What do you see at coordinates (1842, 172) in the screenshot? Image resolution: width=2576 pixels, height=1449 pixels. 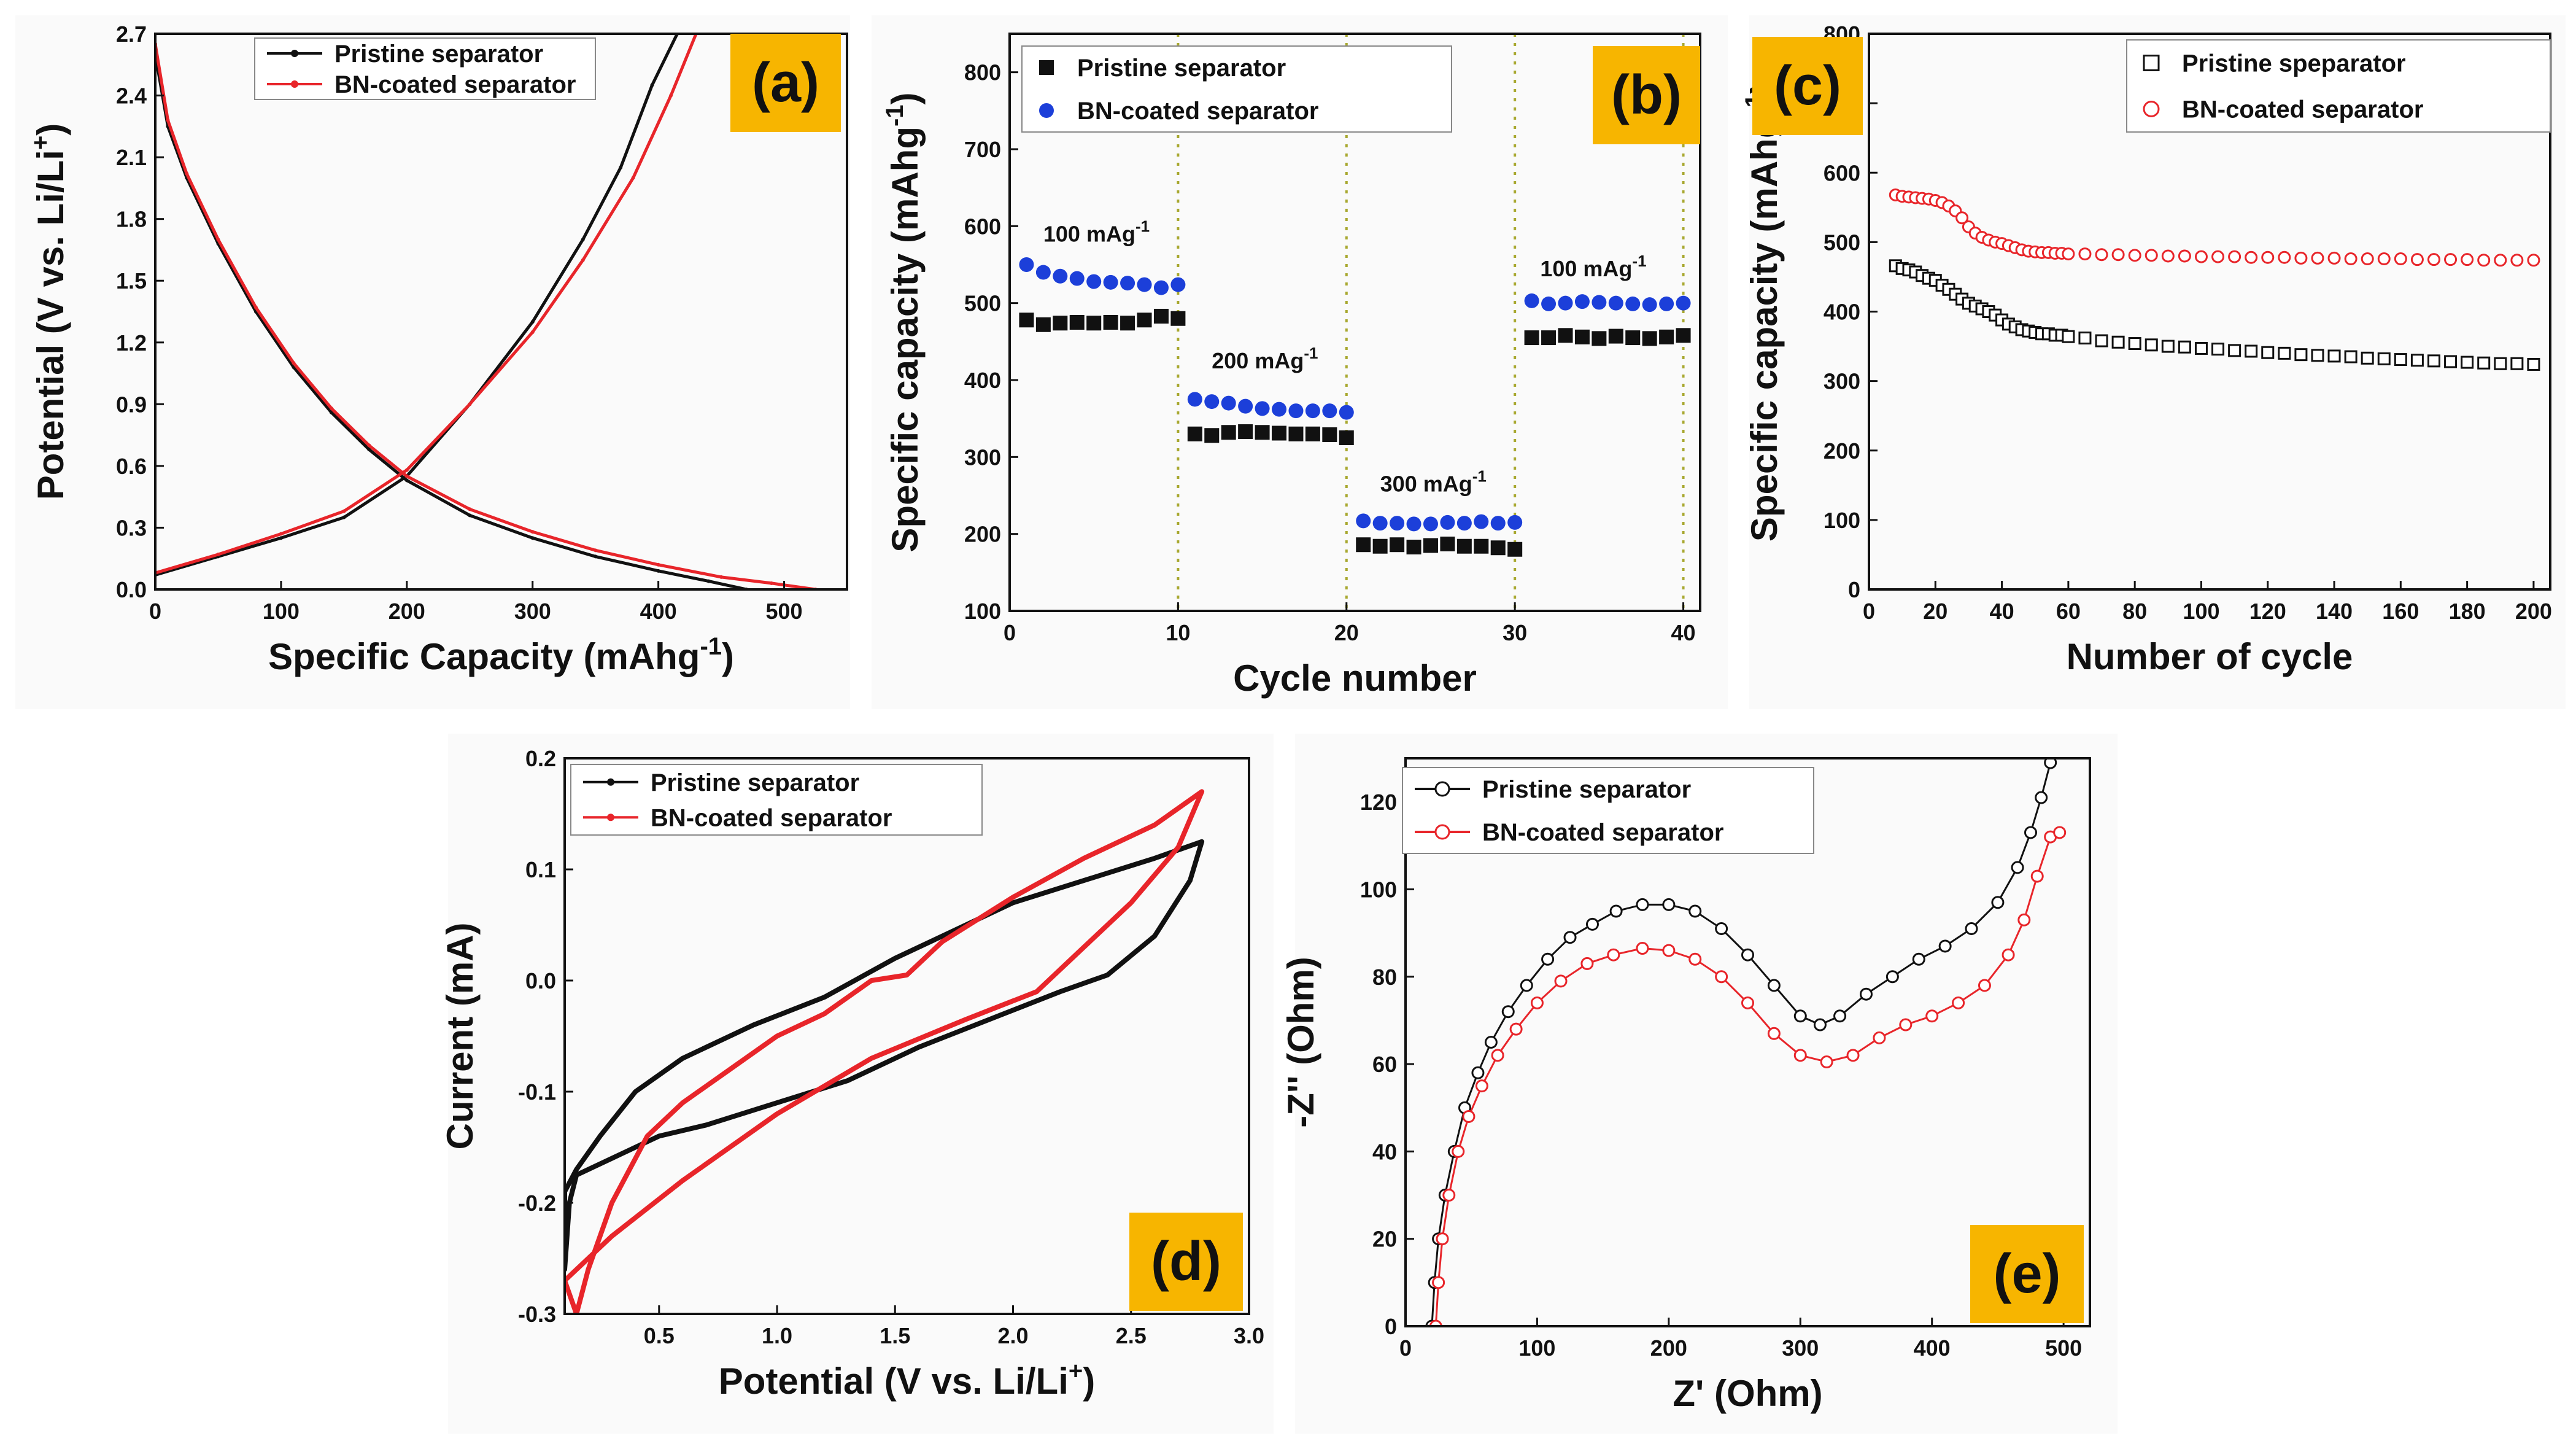 I see `y-tick-label: 600` at bounding box center [1842, 172].